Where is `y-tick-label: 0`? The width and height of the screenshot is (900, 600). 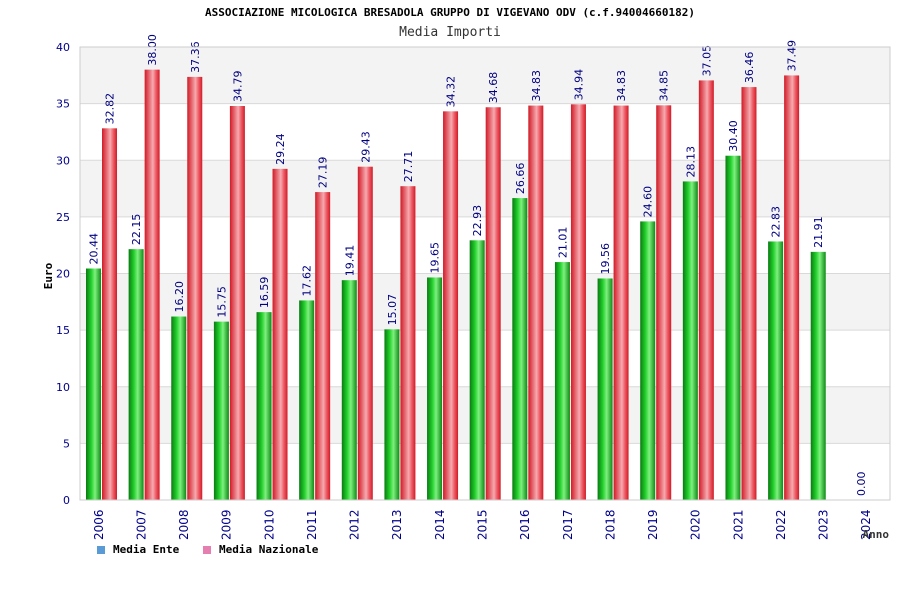 y-tick-label: 0 is located at coordinates (66, 500).